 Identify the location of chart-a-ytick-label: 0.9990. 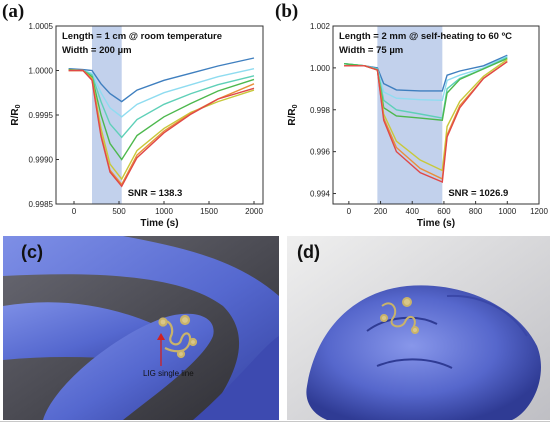
(41, 160).